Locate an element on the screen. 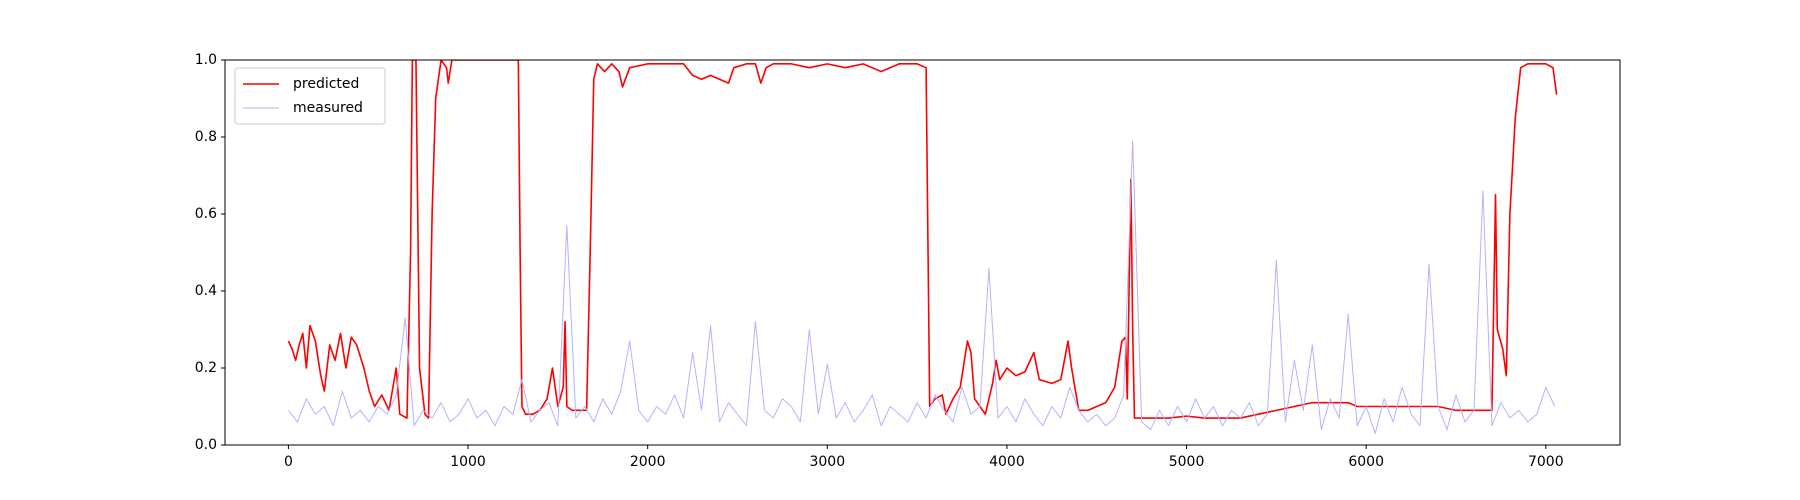 The height and width of the screenshot is (500, 1800). x-tick-label: 6000 is located at coordinates (1366, 462).